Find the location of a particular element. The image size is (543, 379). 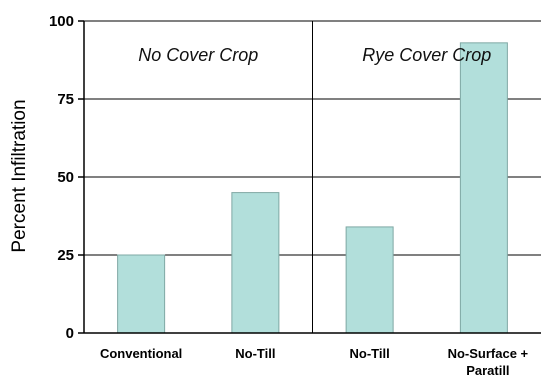

x-tick-label-0: Conventional is located at coordinates (141, 353).